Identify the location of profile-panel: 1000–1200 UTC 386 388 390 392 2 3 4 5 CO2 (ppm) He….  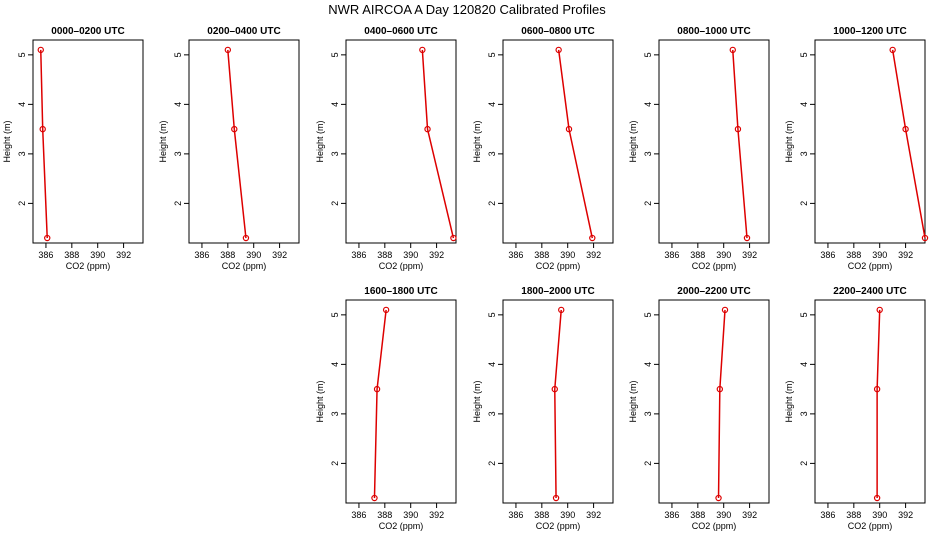
(856, 148).